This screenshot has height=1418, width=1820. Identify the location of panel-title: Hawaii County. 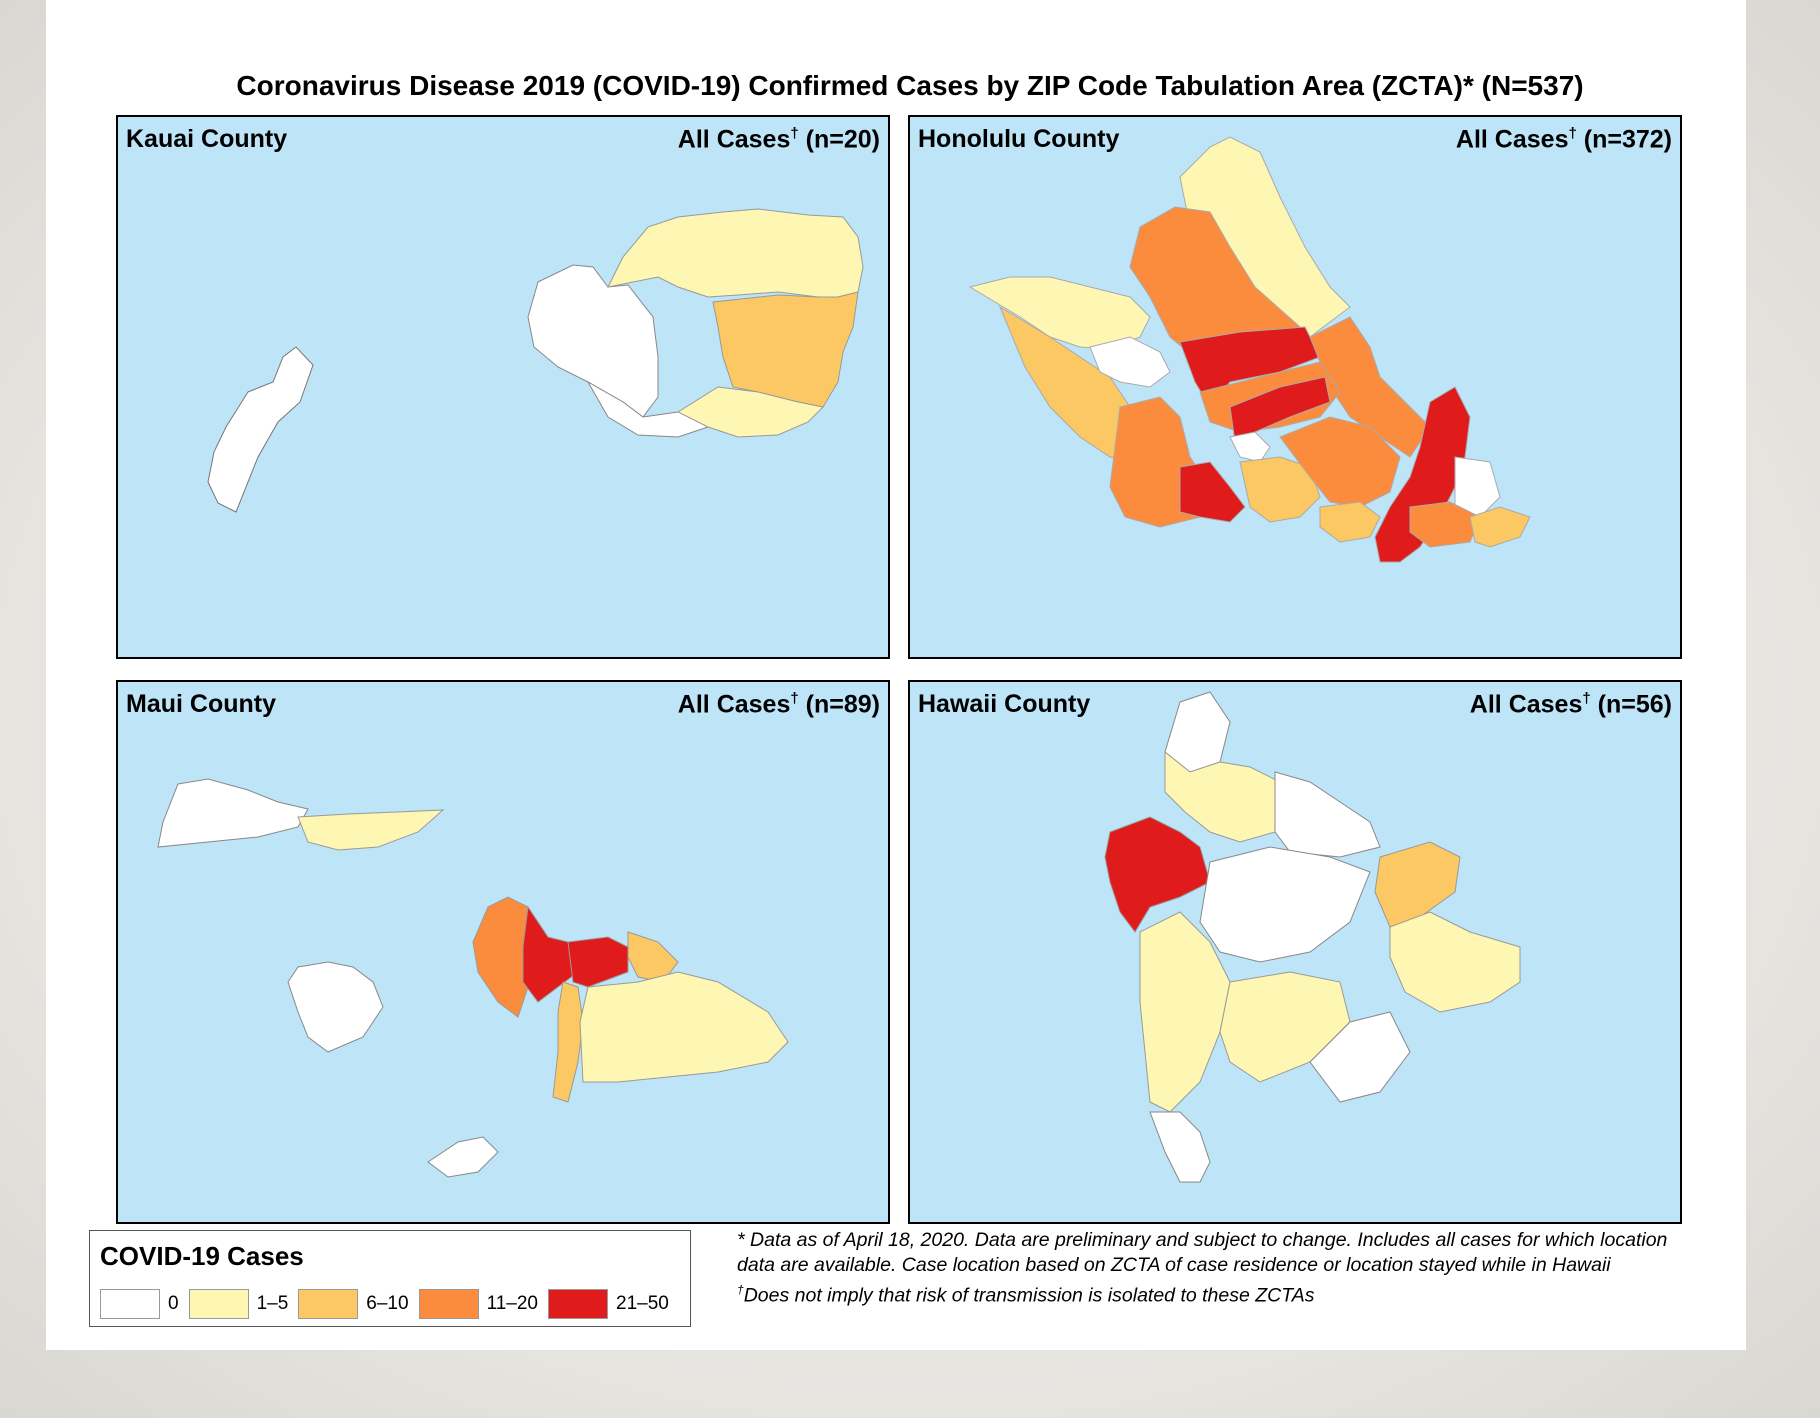
(1004, 704).